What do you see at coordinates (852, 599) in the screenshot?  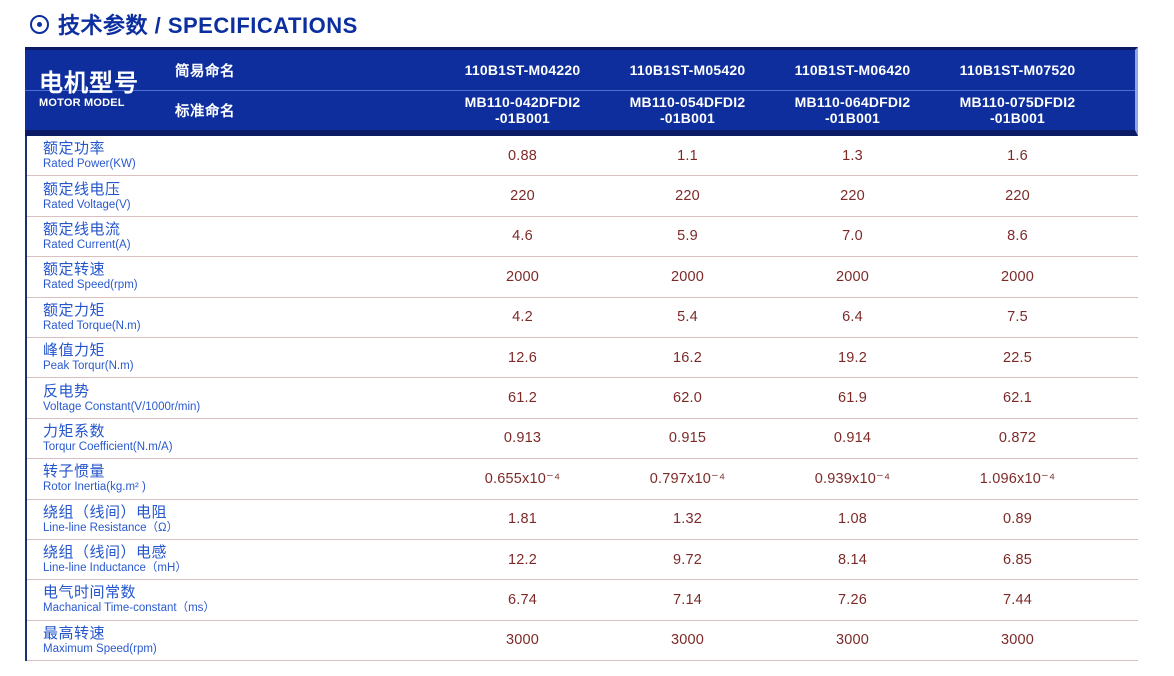 I see `spec-value: 7.26` at bounding box center [852, 599].